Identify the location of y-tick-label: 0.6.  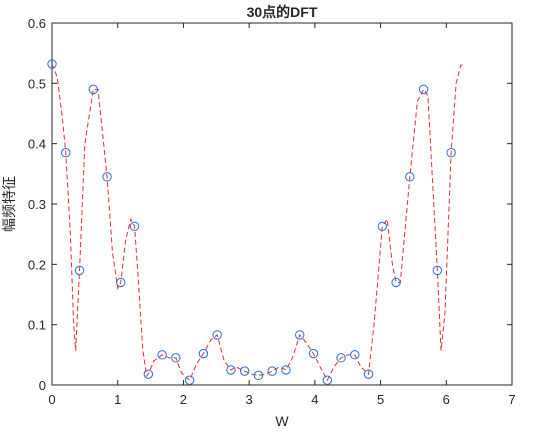
(37, 23).